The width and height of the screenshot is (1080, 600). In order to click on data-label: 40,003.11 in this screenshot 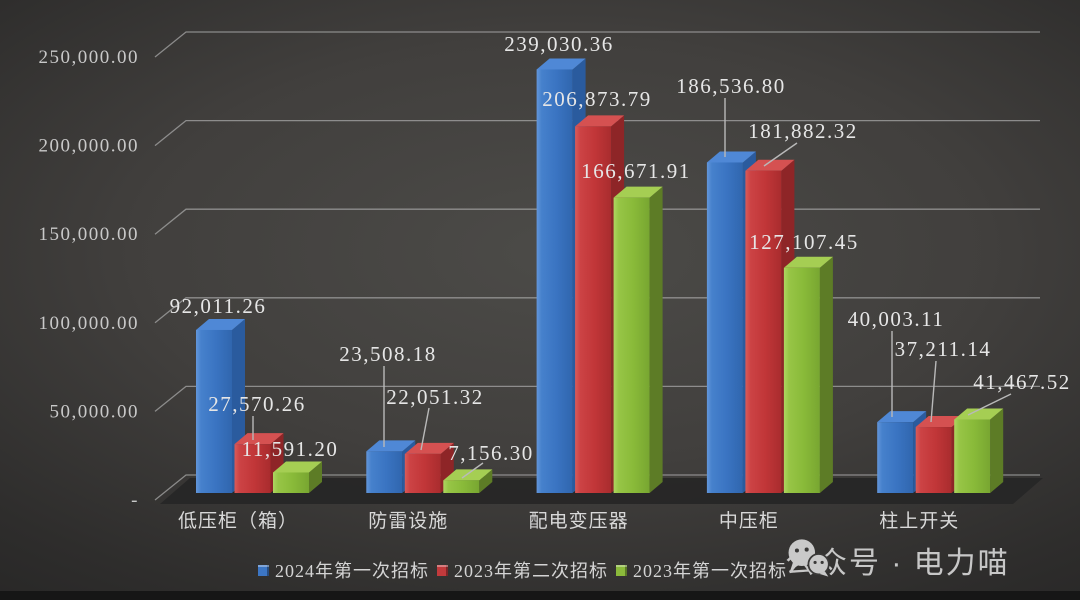, I will do `click(896, 319)`.